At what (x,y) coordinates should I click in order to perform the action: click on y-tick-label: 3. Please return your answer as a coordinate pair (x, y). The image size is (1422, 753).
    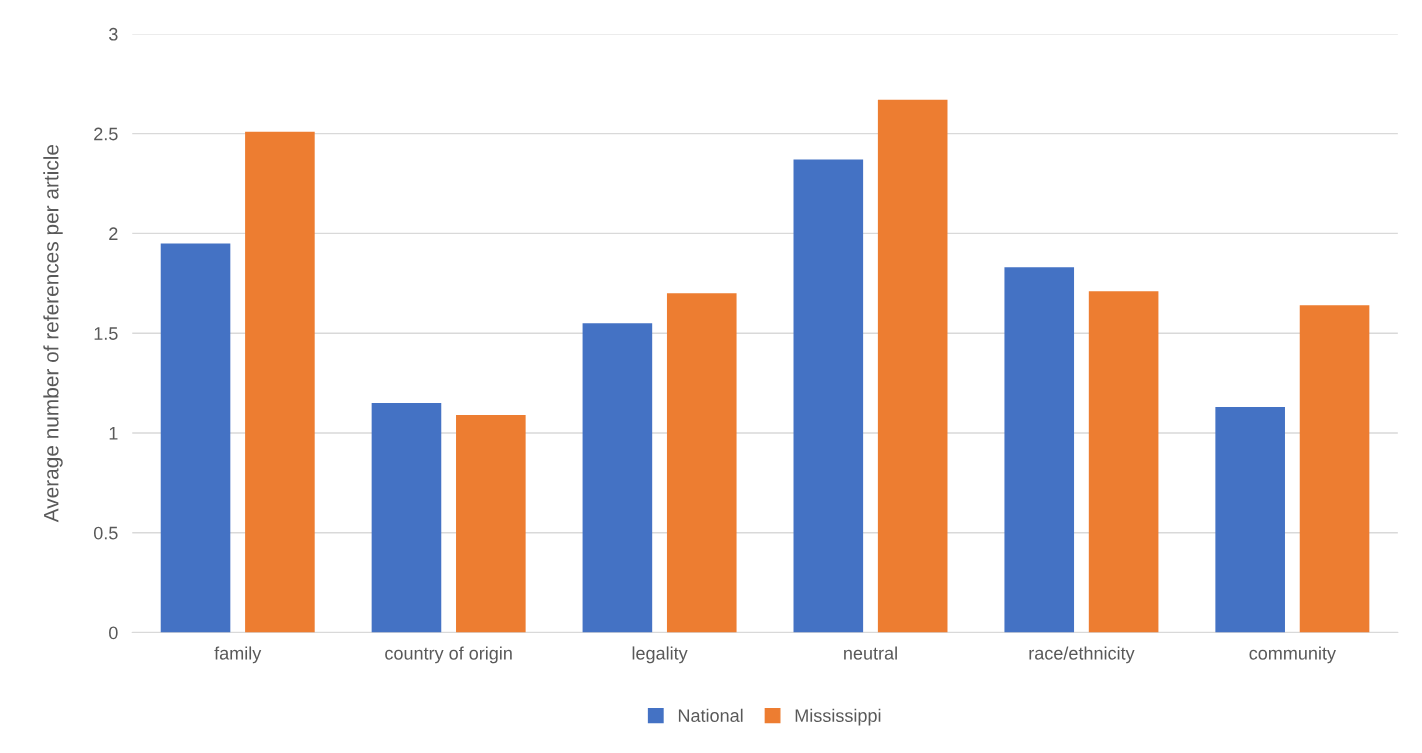
    Looking at the image, I should click on (113, 34).